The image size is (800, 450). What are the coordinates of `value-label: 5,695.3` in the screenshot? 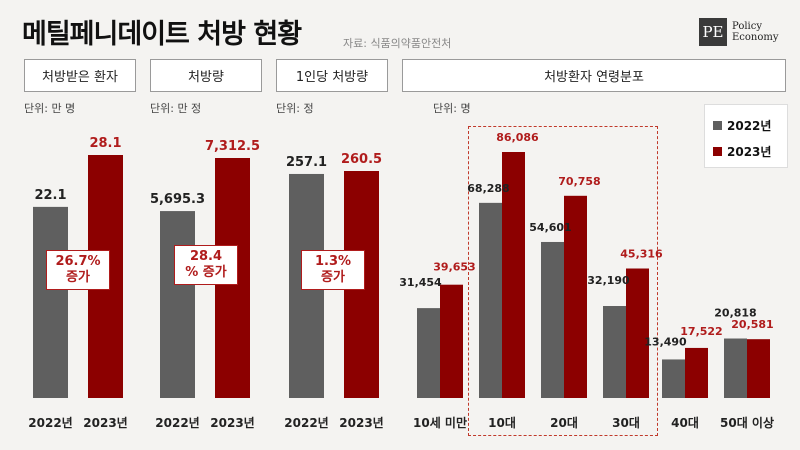 It's located at (177, 199).